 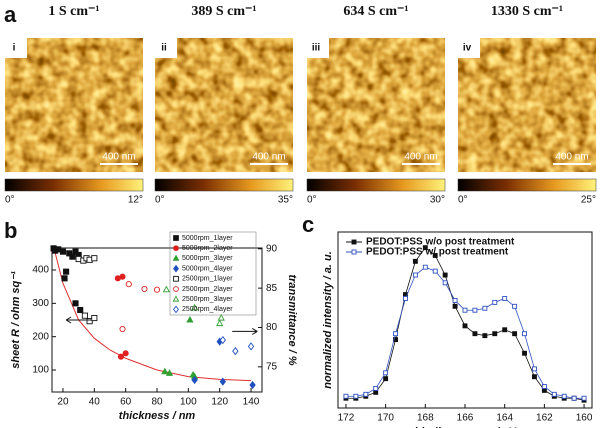 What do you see at coordinates (188, 402) in the screenshot?
I see `x-tick-label: 100` at bounding box center [188, 402].